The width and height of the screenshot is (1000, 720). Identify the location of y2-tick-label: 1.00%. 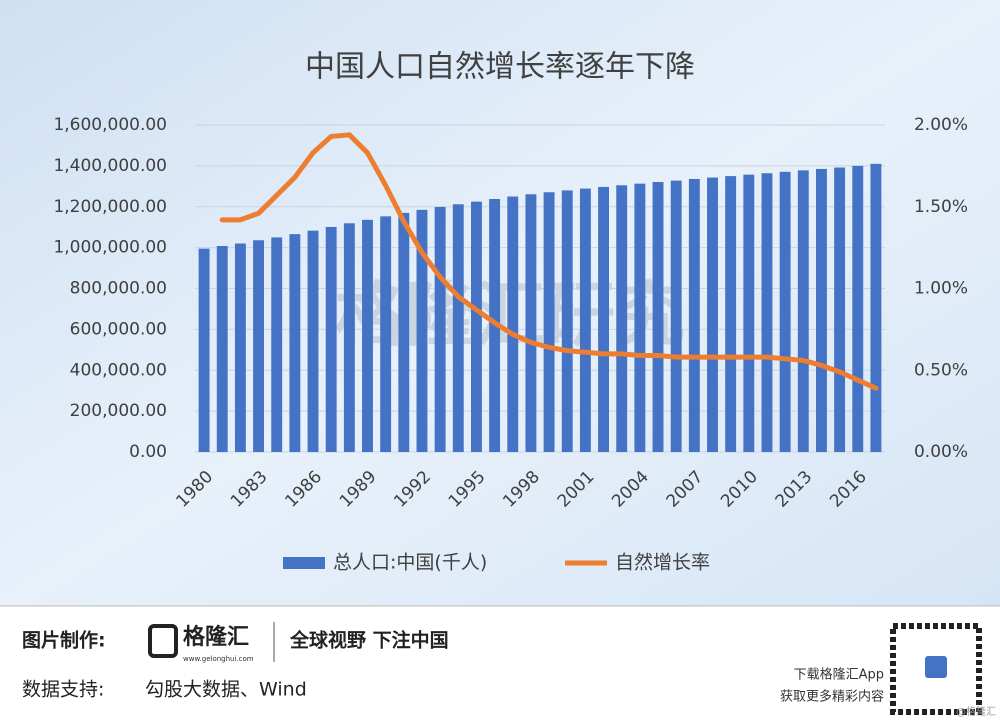
(941, 289).